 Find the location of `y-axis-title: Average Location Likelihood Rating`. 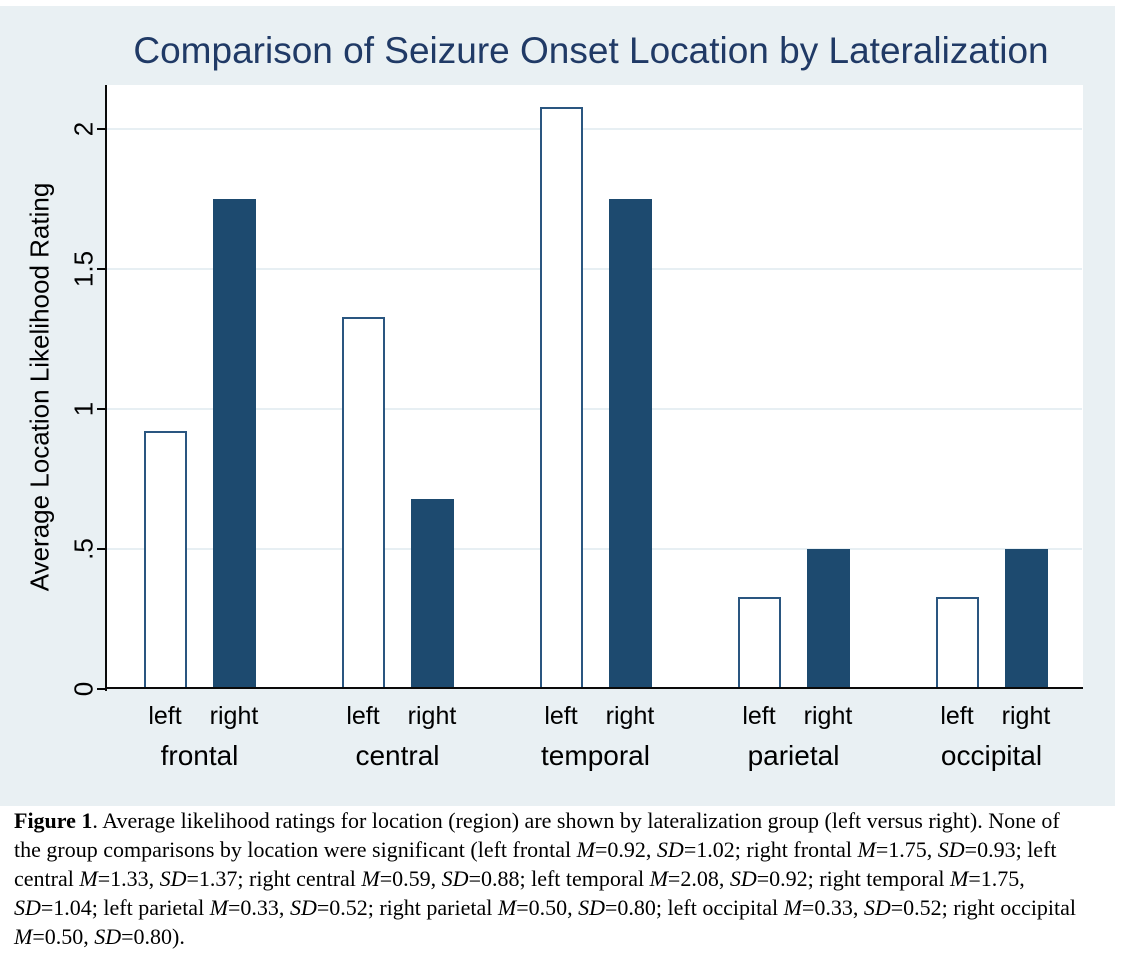

y-axis-title: Average Location Likelihood Rating is located at coordinates (39, 387).